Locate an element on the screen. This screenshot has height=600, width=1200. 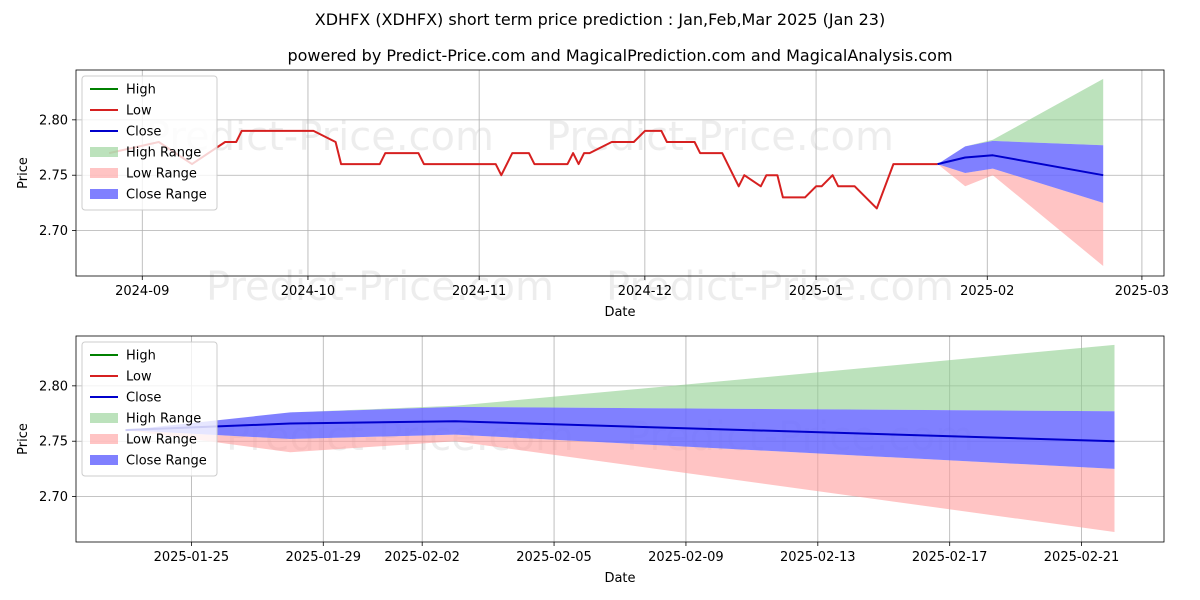
x-tick-label: 2024-11 is located at coordinates (479, 291).